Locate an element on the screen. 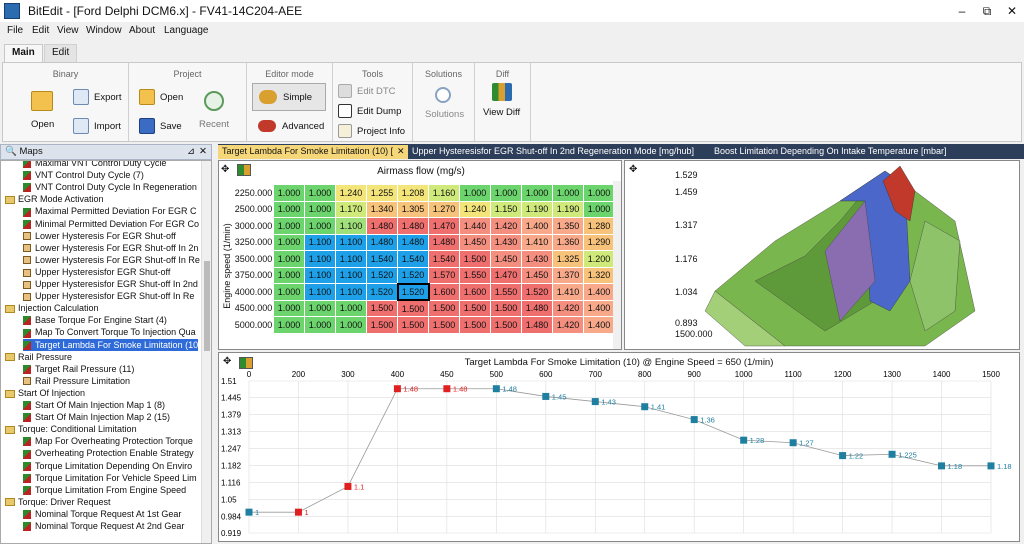 The width and height of the screenshot is (1024, 544). table-cell: 1.420 is located at coordinates (568, 325).